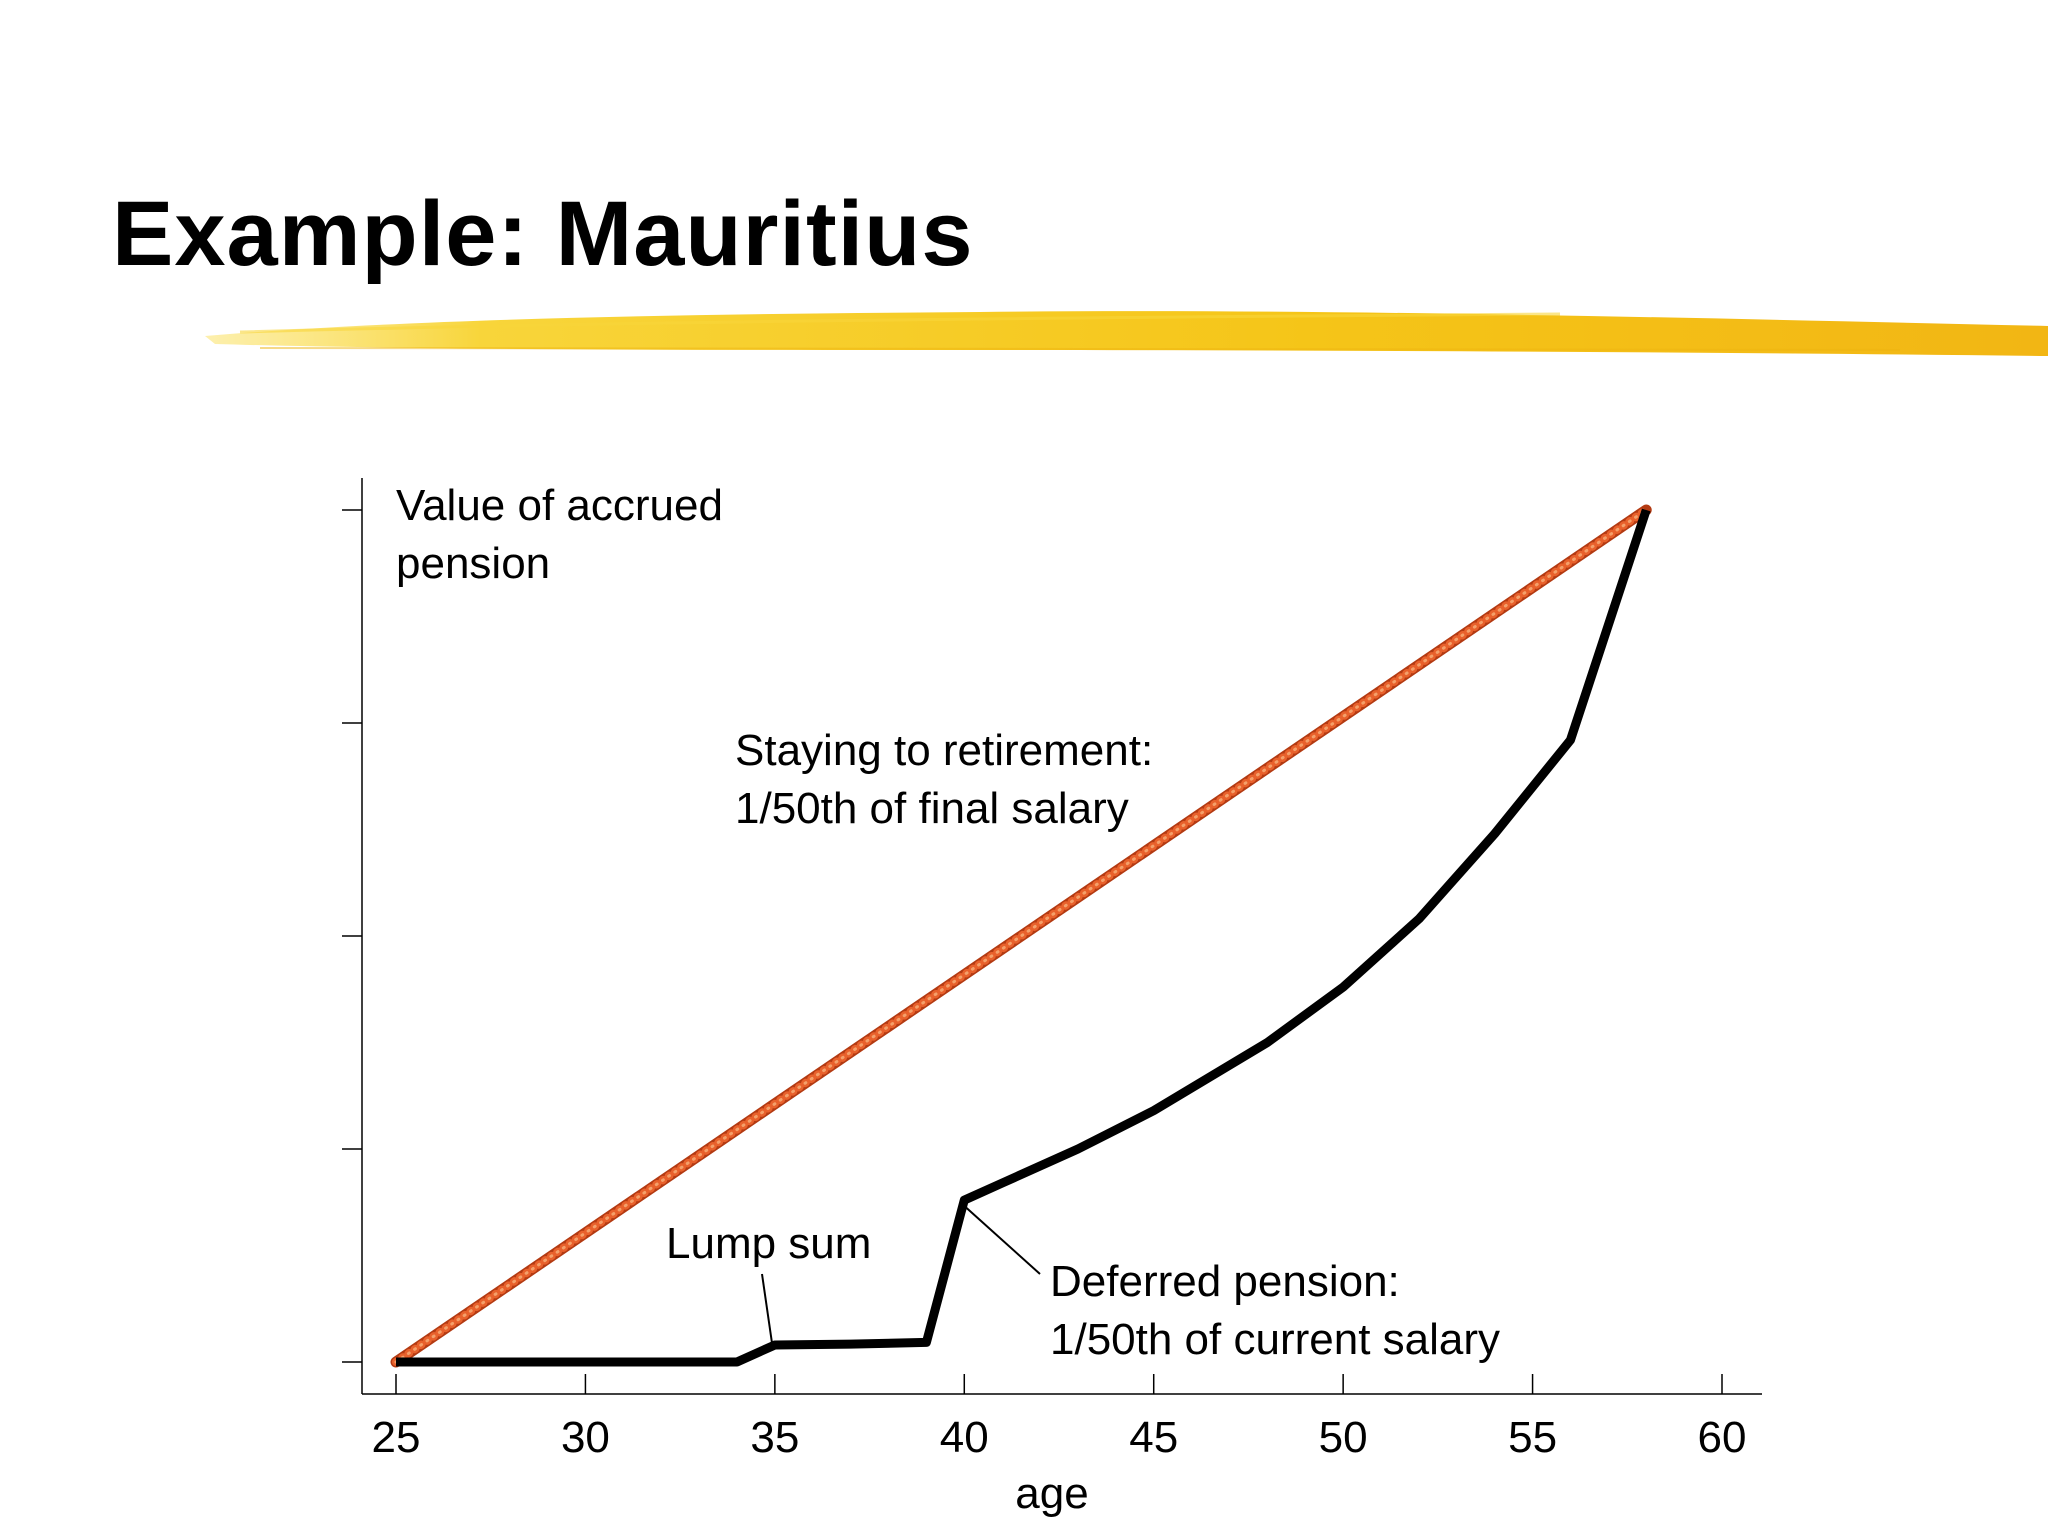  Describe the element at coordinates (473, 563) in the screenshot. I see `y-axis-label-line: pension` at that location.